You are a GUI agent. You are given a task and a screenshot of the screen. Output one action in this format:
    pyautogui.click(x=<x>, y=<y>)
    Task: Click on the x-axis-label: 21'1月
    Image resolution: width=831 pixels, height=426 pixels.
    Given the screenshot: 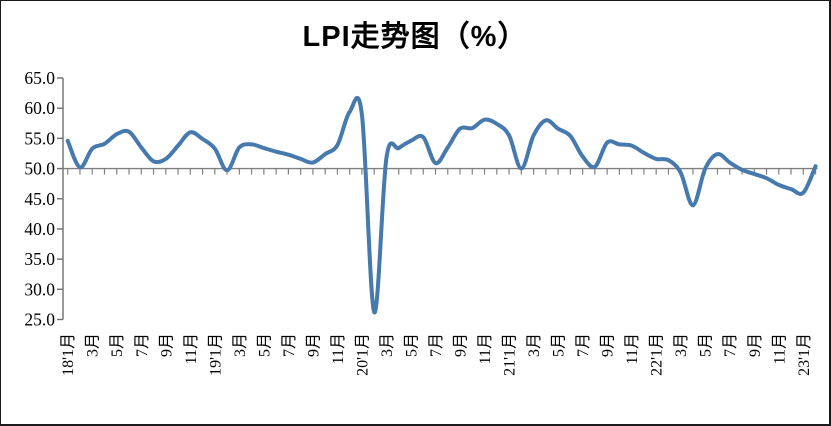 What is the action you would take?
    pyautogui.click(x=510, y=354)
    